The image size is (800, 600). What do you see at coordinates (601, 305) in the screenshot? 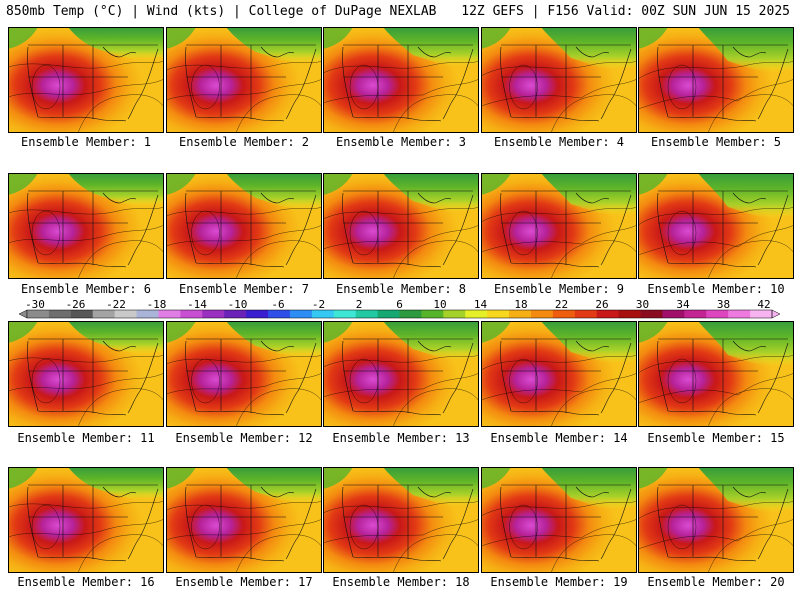
I see `colorbar-tick-label: 26` at bounding box center [601, 305].